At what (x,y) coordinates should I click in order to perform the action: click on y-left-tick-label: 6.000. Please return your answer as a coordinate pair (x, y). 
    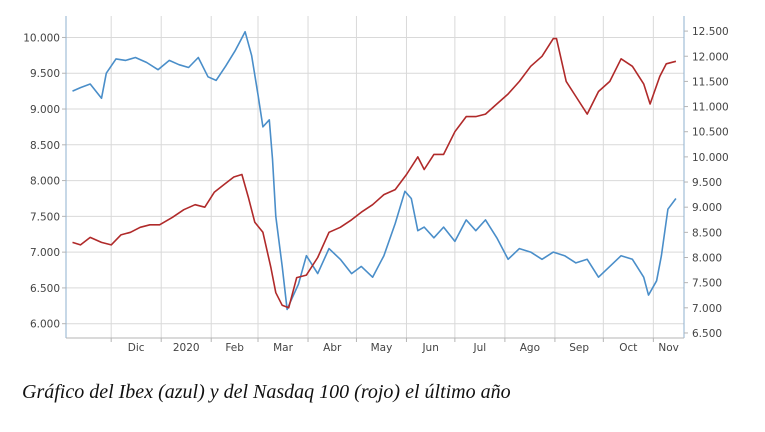
    Looking at the image, I should click on (45, 325).